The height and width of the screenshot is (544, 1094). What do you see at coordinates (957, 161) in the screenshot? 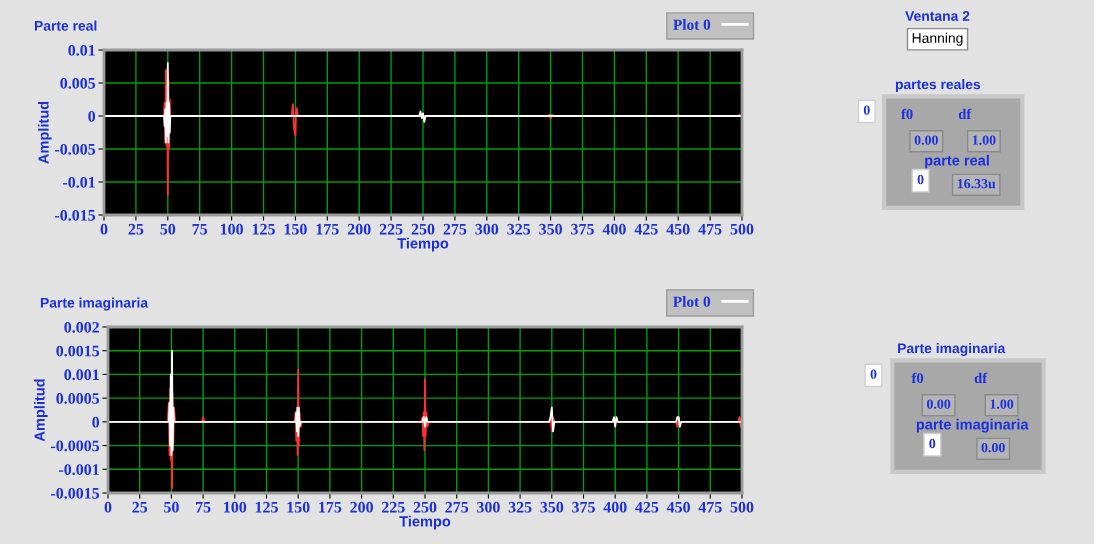
I see `text: parte real` at bounding box center [957, 161].